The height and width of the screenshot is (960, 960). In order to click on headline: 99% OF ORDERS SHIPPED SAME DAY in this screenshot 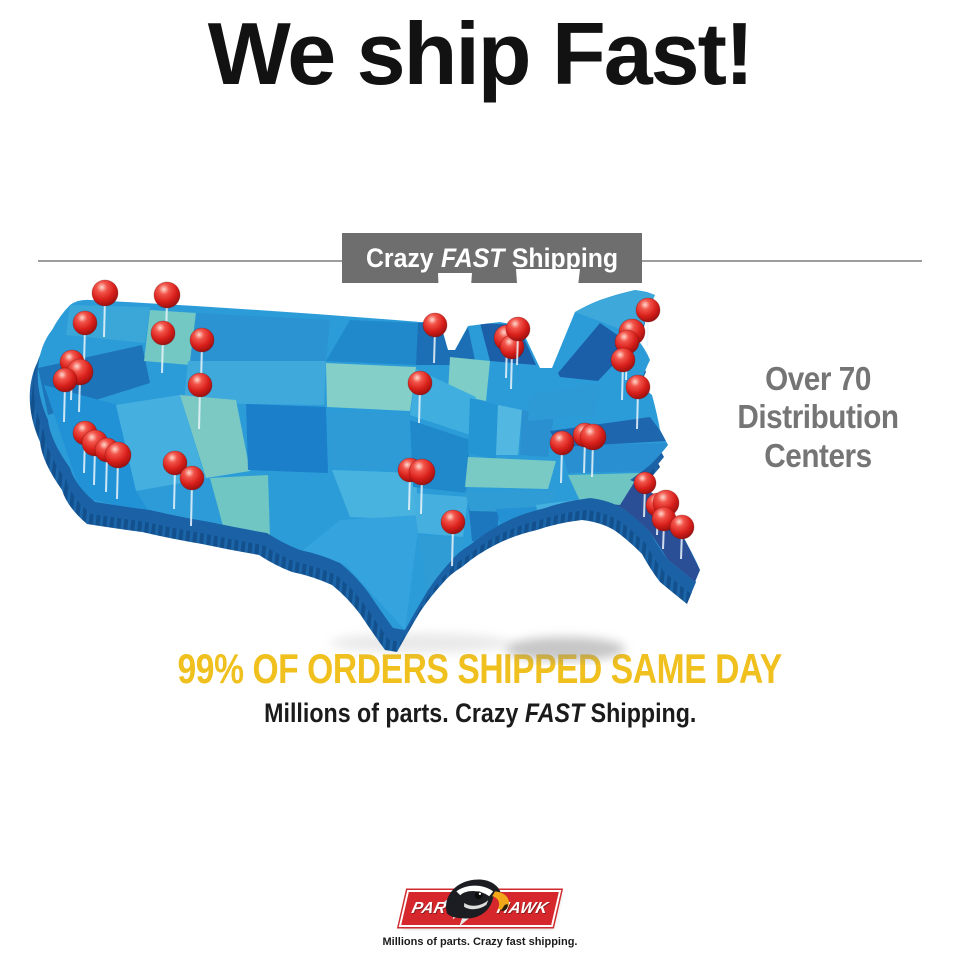, I will do `click(480, 669)`.